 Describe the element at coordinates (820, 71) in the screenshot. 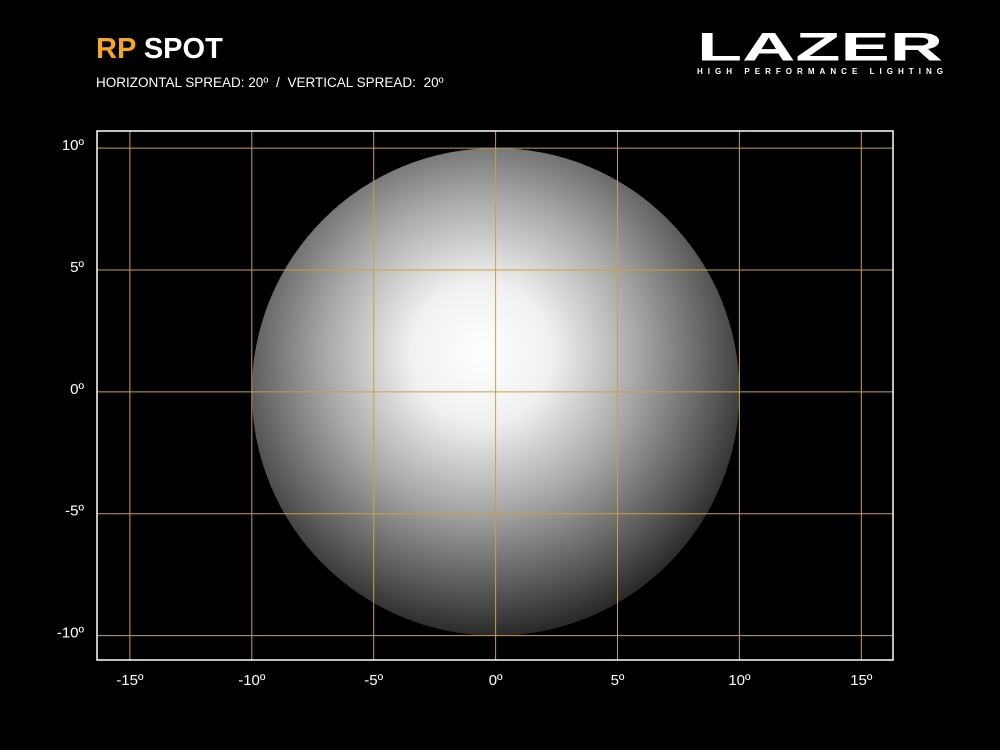

I see `logo-tagline: HIGH PERFORMANCE LIGHTING` at that location.